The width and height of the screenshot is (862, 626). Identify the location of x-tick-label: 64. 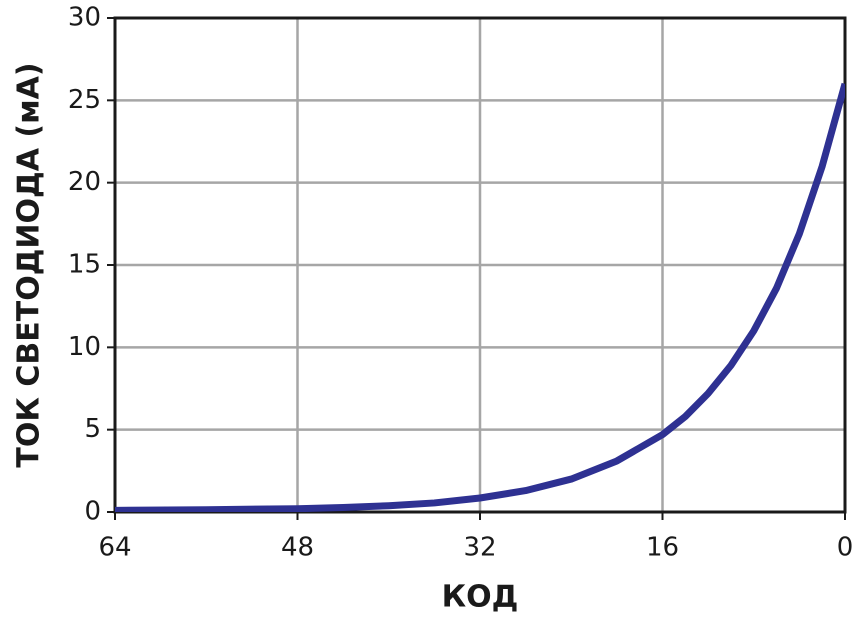
(114, 548).